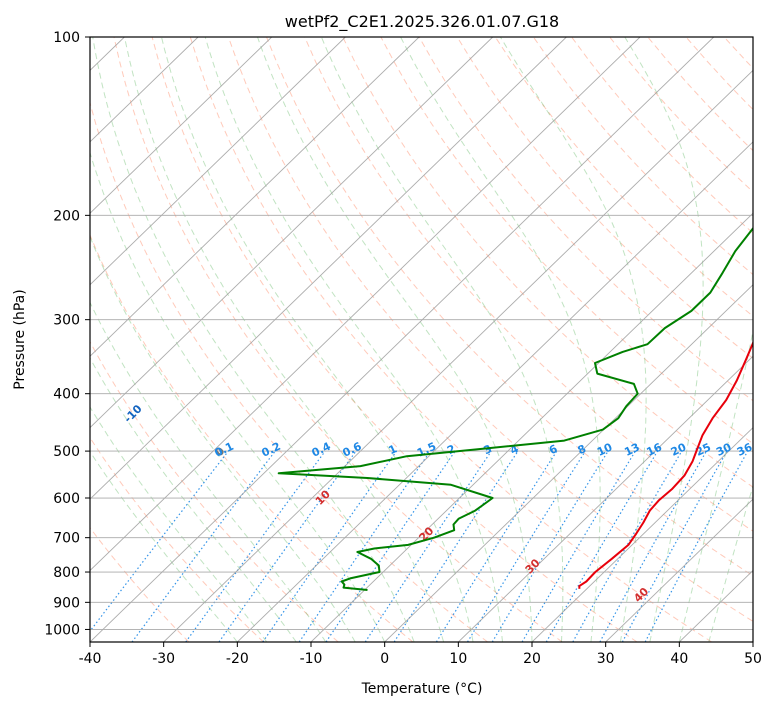 The image size is (775, 708). What do you see at coordinates (631, 450) in the screenshot?
I see `mixing-ratio-label: 13` at bounding box center [631, 450].